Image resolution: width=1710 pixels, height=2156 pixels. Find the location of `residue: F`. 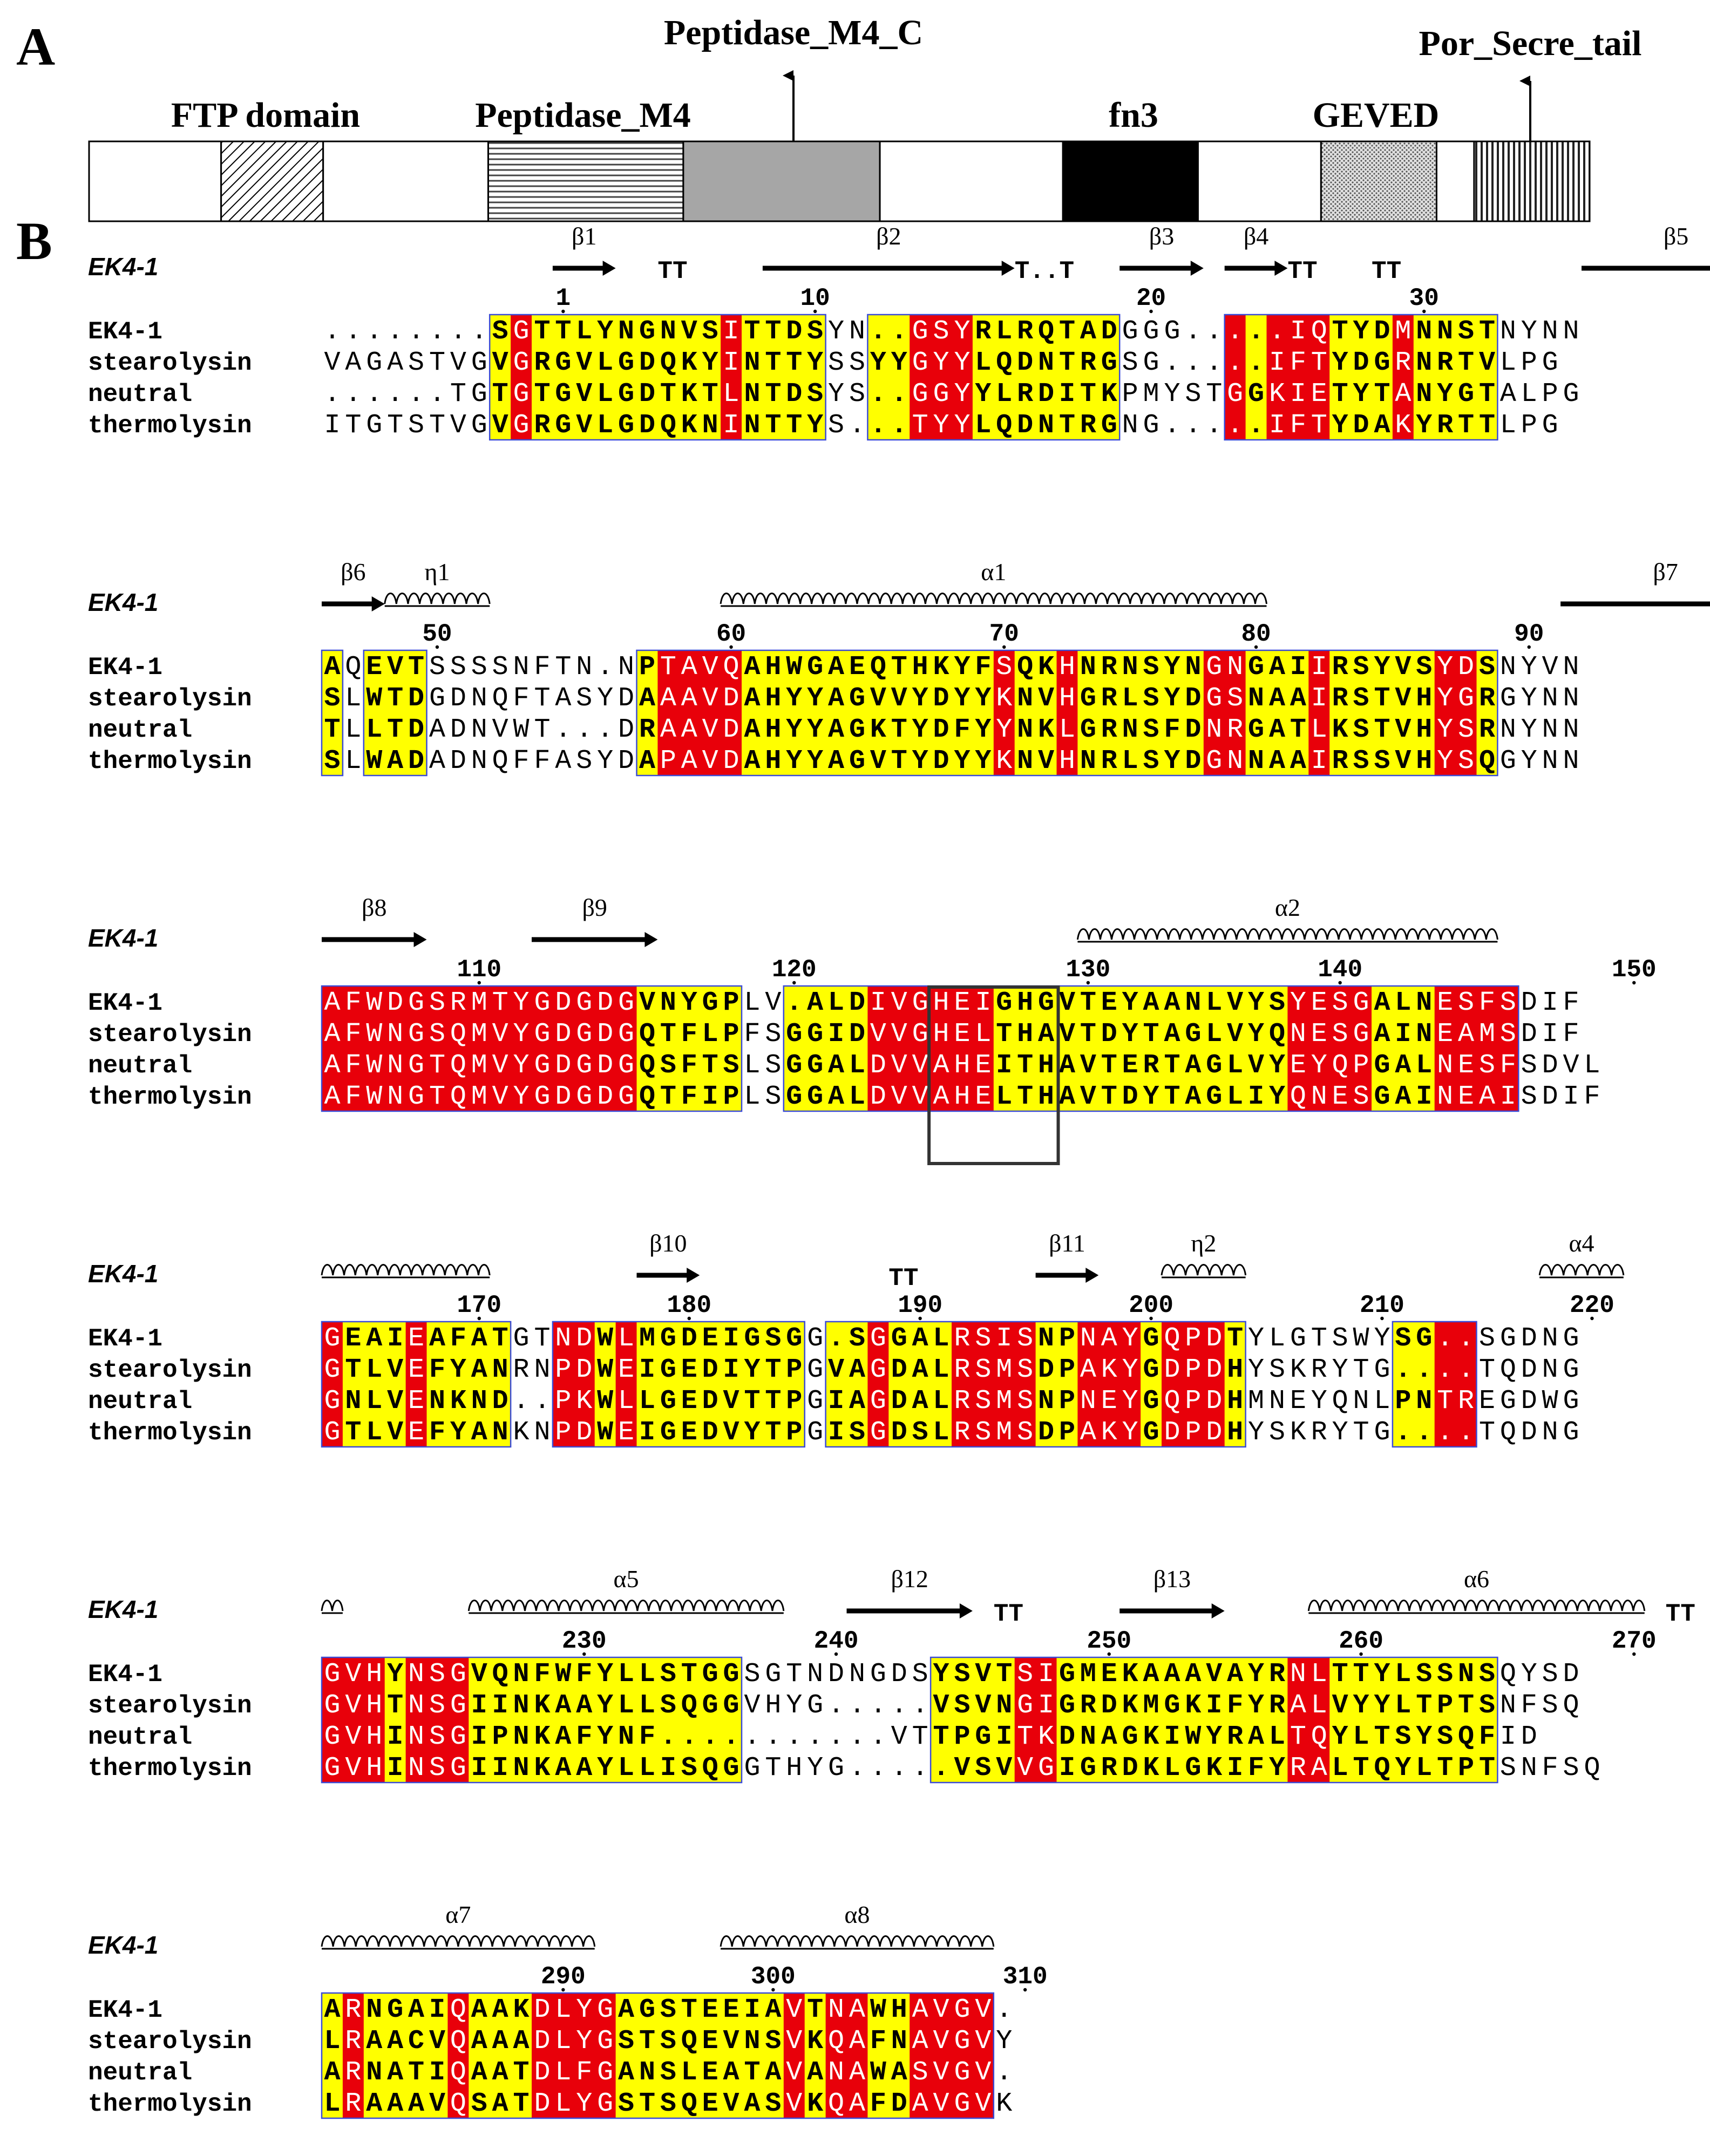

residue: F is located at coordinates (584, 2073).